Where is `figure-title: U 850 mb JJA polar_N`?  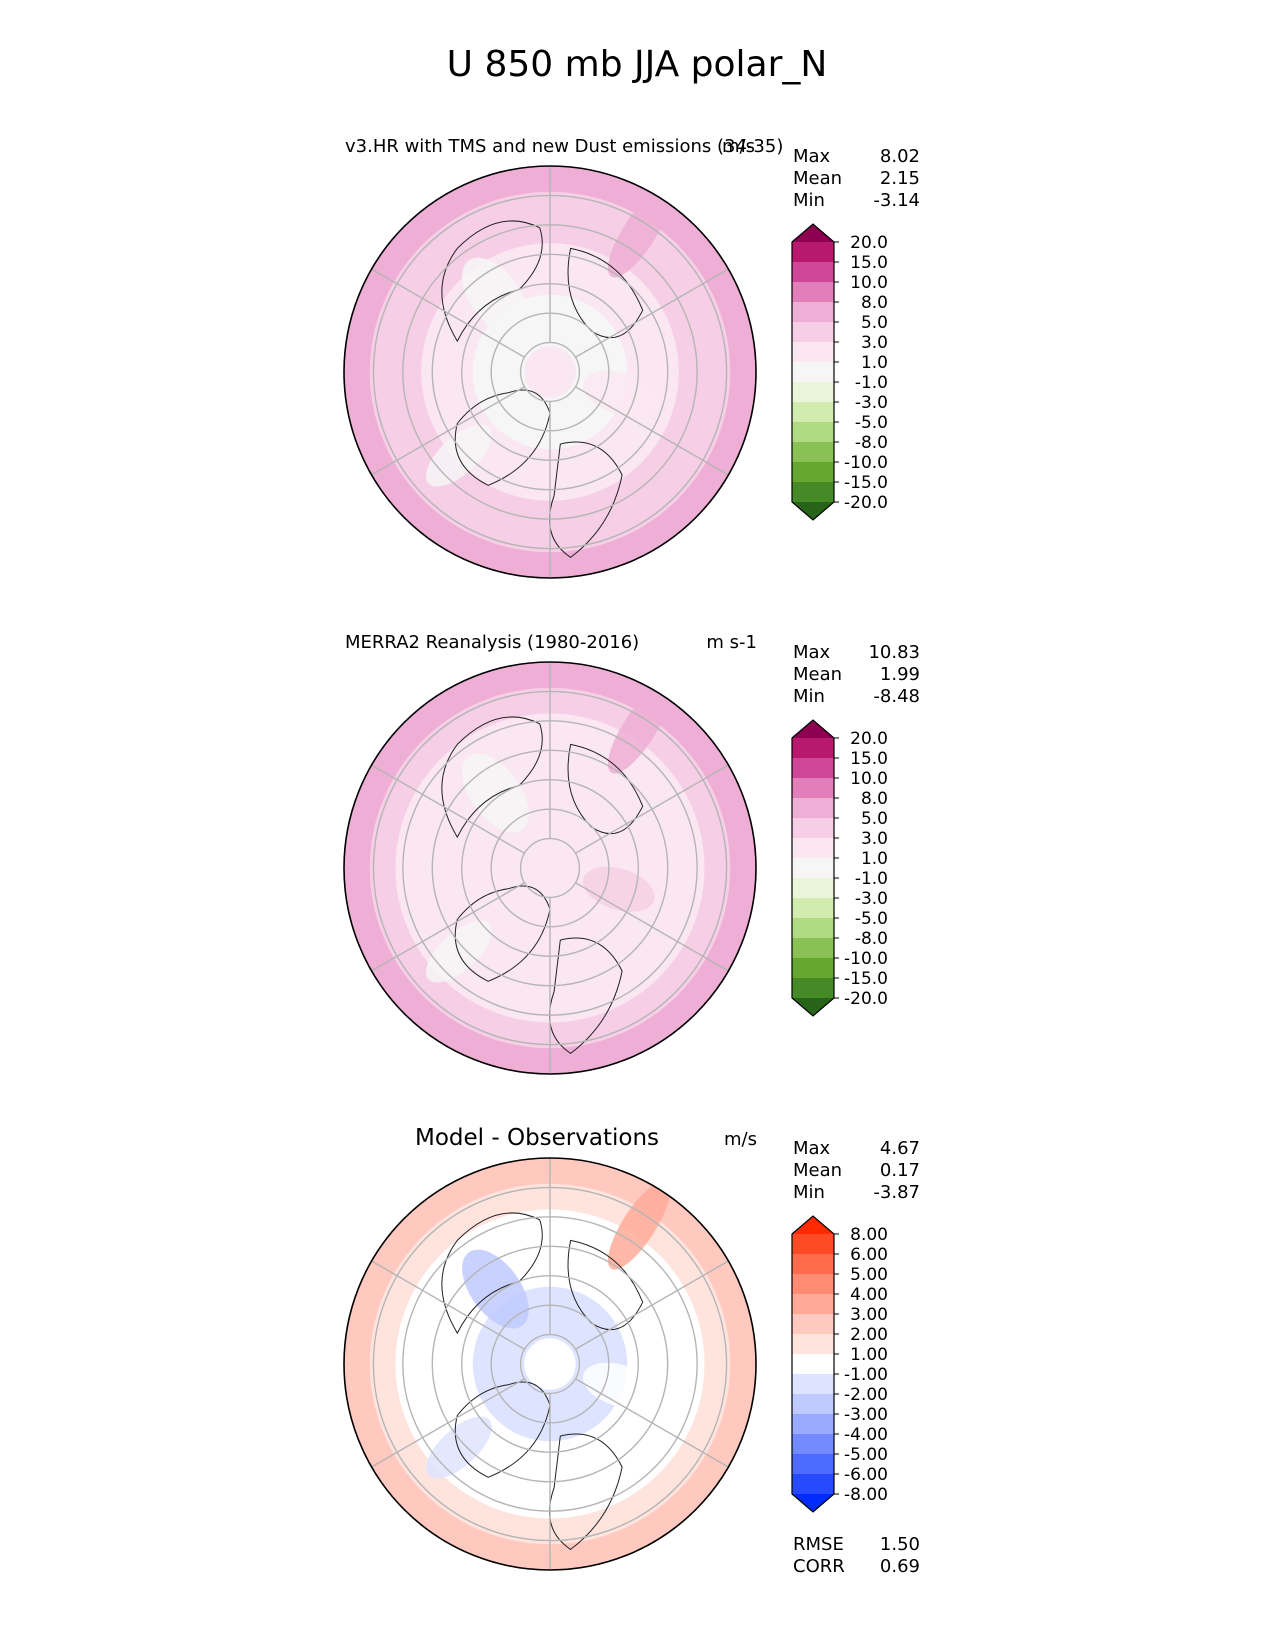
figure-title: U 850 mb JJA polar_N is located at coordinates (637, 64).